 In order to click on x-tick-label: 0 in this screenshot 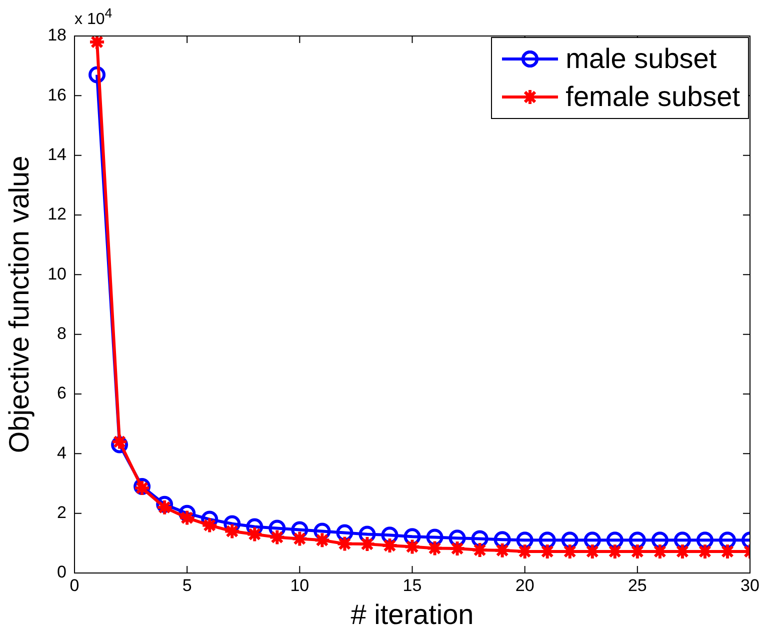, I will do `click(75, 585)`.